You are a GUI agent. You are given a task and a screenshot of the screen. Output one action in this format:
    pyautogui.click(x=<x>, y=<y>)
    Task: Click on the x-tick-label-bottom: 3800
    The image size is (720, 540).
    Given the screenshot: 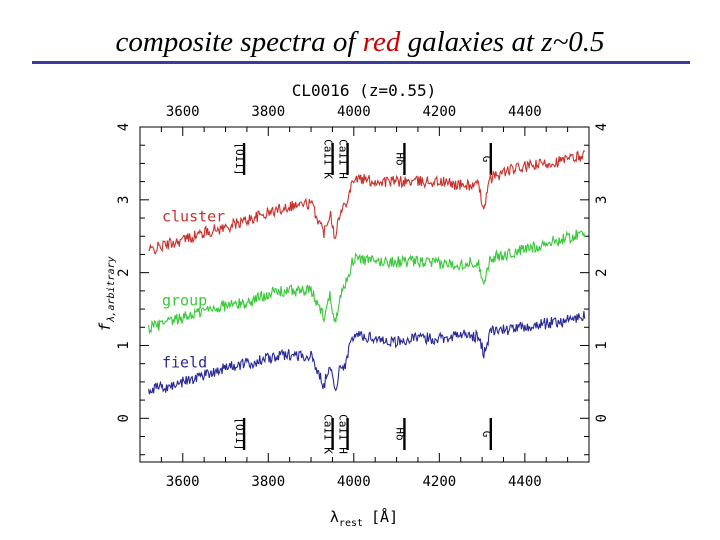 What is the action you would take?
    pyautogui.click(x=268, y=482)
    